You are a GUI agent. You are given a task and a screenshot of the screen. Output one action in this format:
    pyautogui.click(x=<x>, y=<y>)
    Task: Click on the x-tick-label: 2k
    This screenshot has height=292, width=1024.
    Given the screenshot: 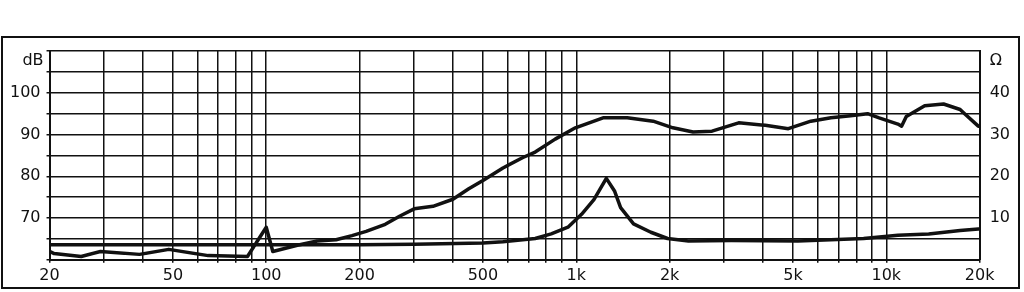 What is the action you would take?
    pyautogui.click(x=670, y=274)
    